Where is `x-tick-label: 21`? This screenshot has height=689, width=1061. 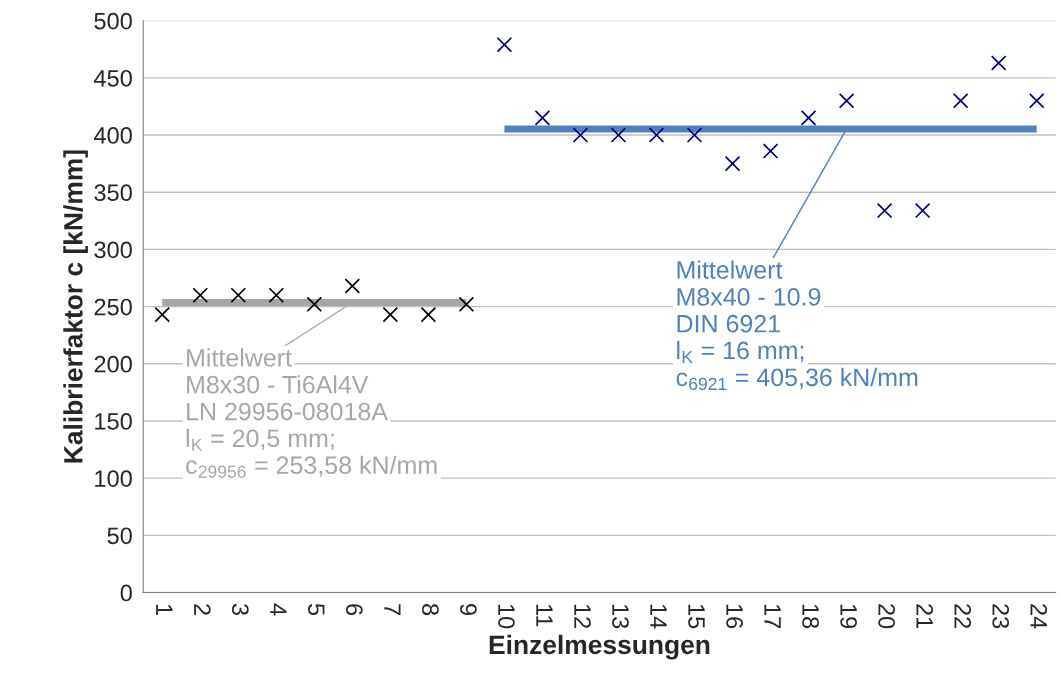
x-tick-label: 21 is located at coordinates (925, 616).